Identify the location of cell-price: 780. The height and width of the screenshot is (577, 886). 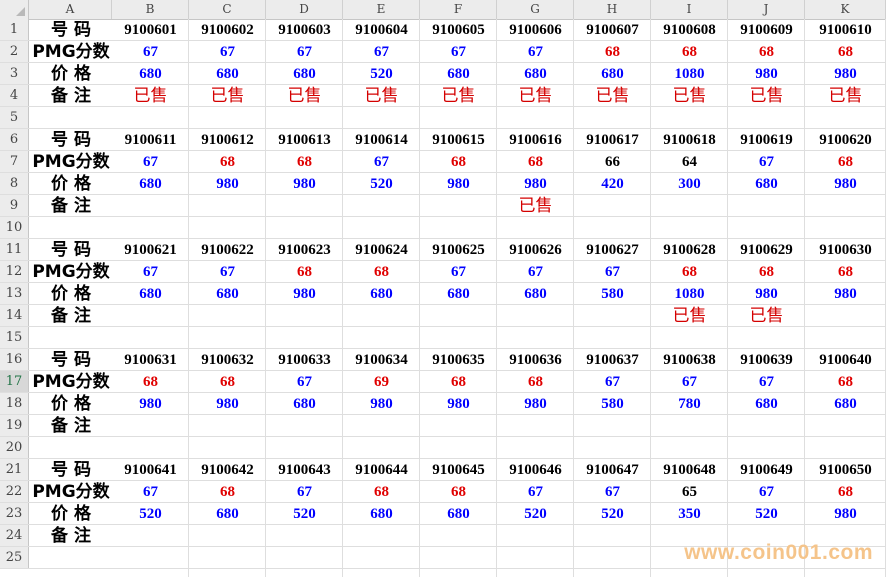
(689, 404).